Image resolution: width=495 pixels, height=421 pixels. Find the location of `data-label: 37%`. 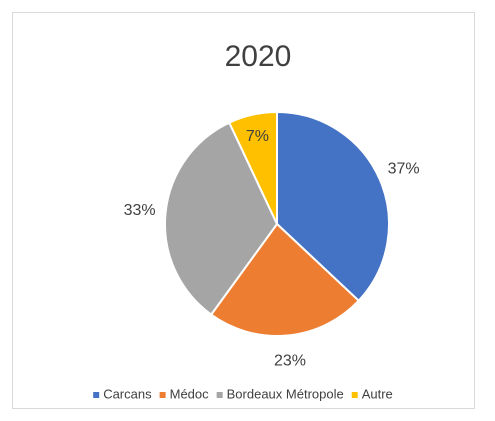

data-label: 37% is located at coordinates (404, 168).